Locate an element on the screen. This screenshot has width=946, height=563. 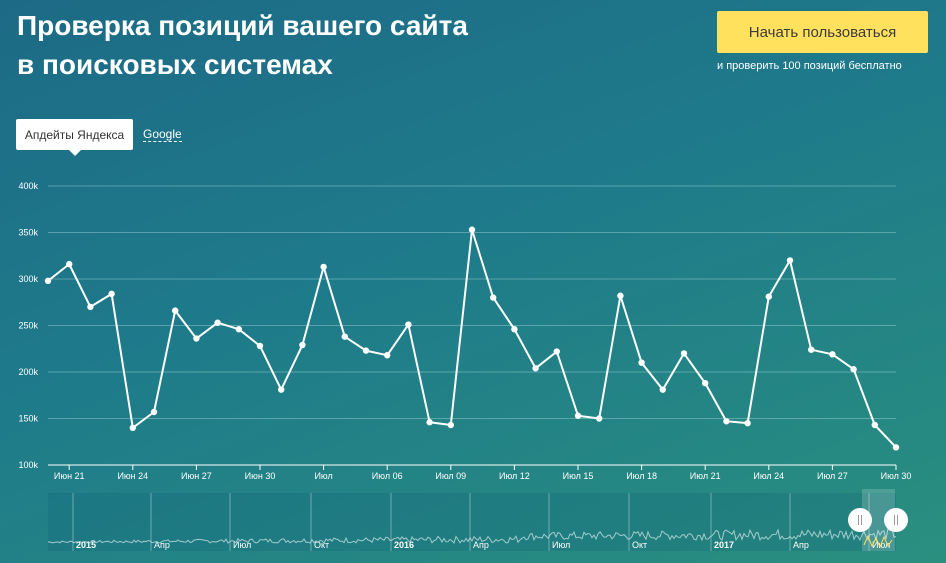
cta-note: и проверить 100 позиций бесплатно is located at coordinates (809, 66).